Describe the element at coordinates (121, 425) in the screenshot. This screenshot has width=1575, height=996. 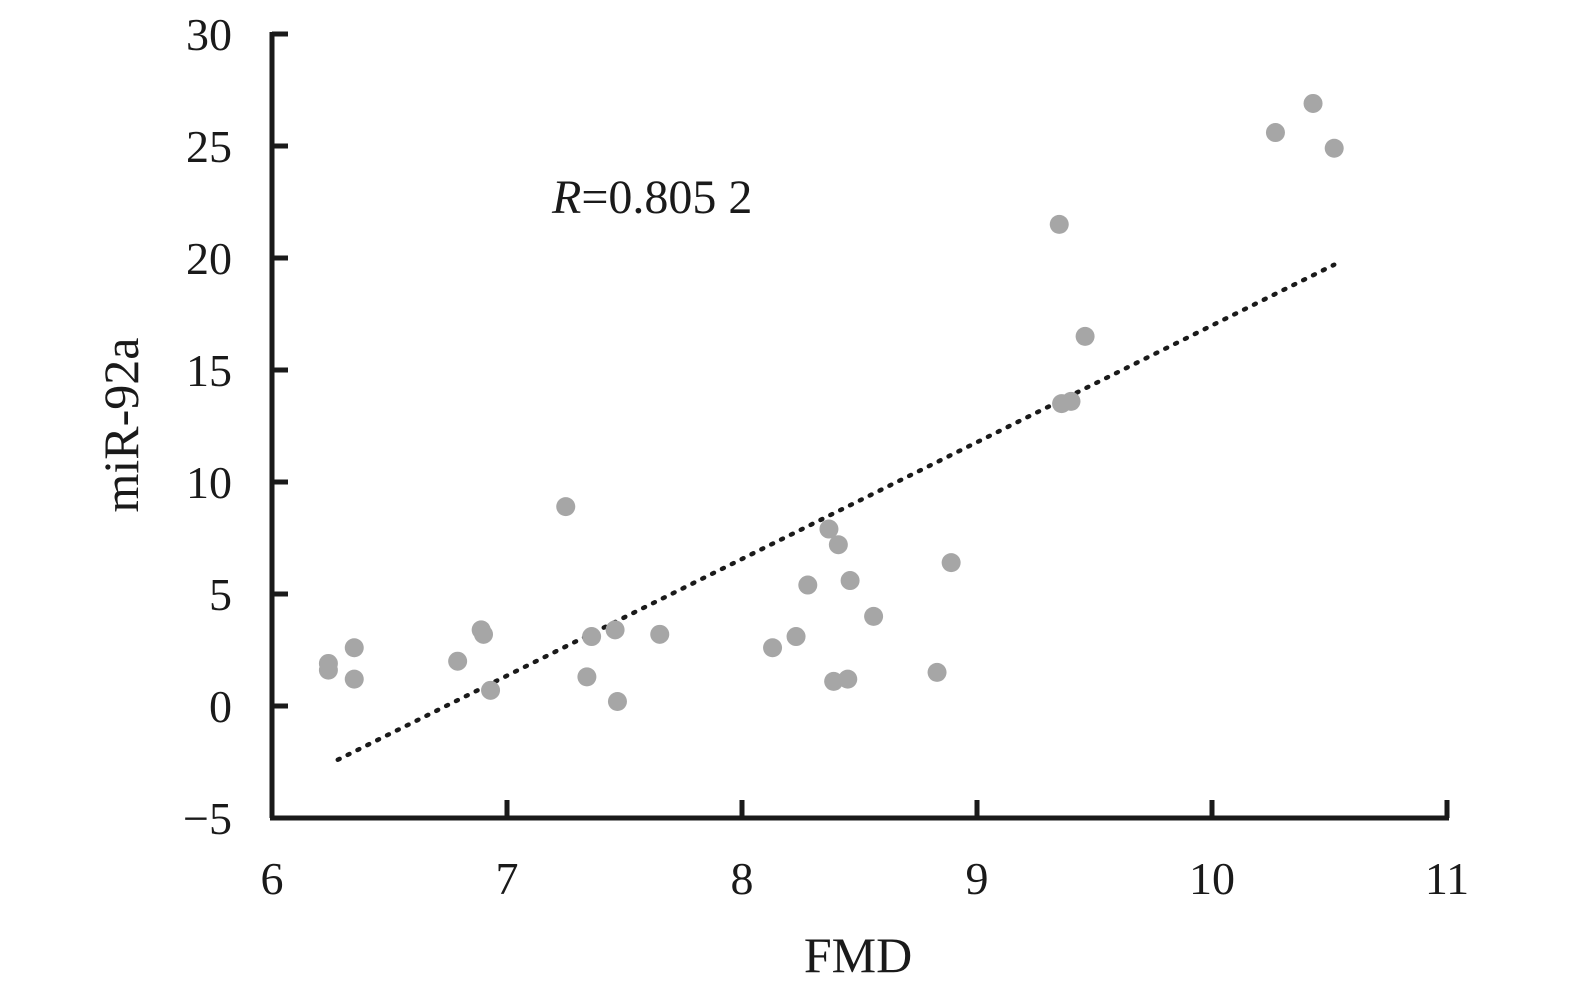
I see `y-axis-title: miR-92a` at that location.